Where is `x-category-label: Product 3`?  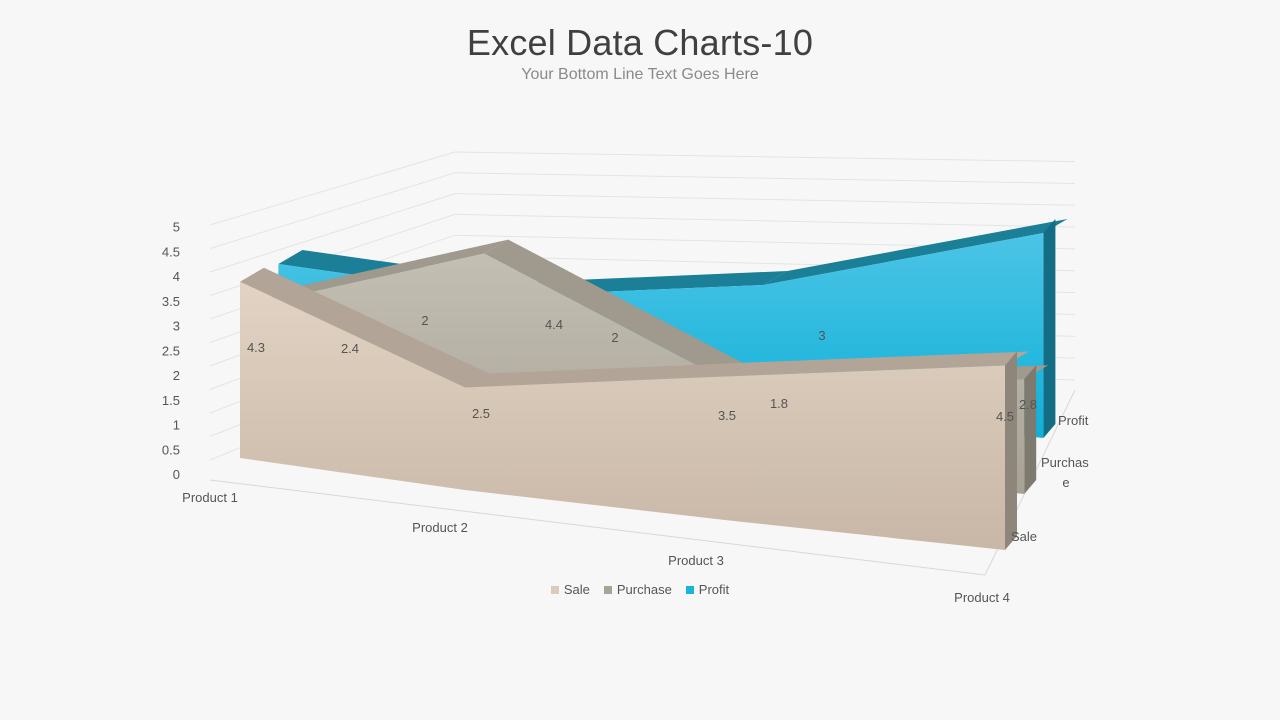 x-category-label: Product 3 is located at coordinates (696, 560).